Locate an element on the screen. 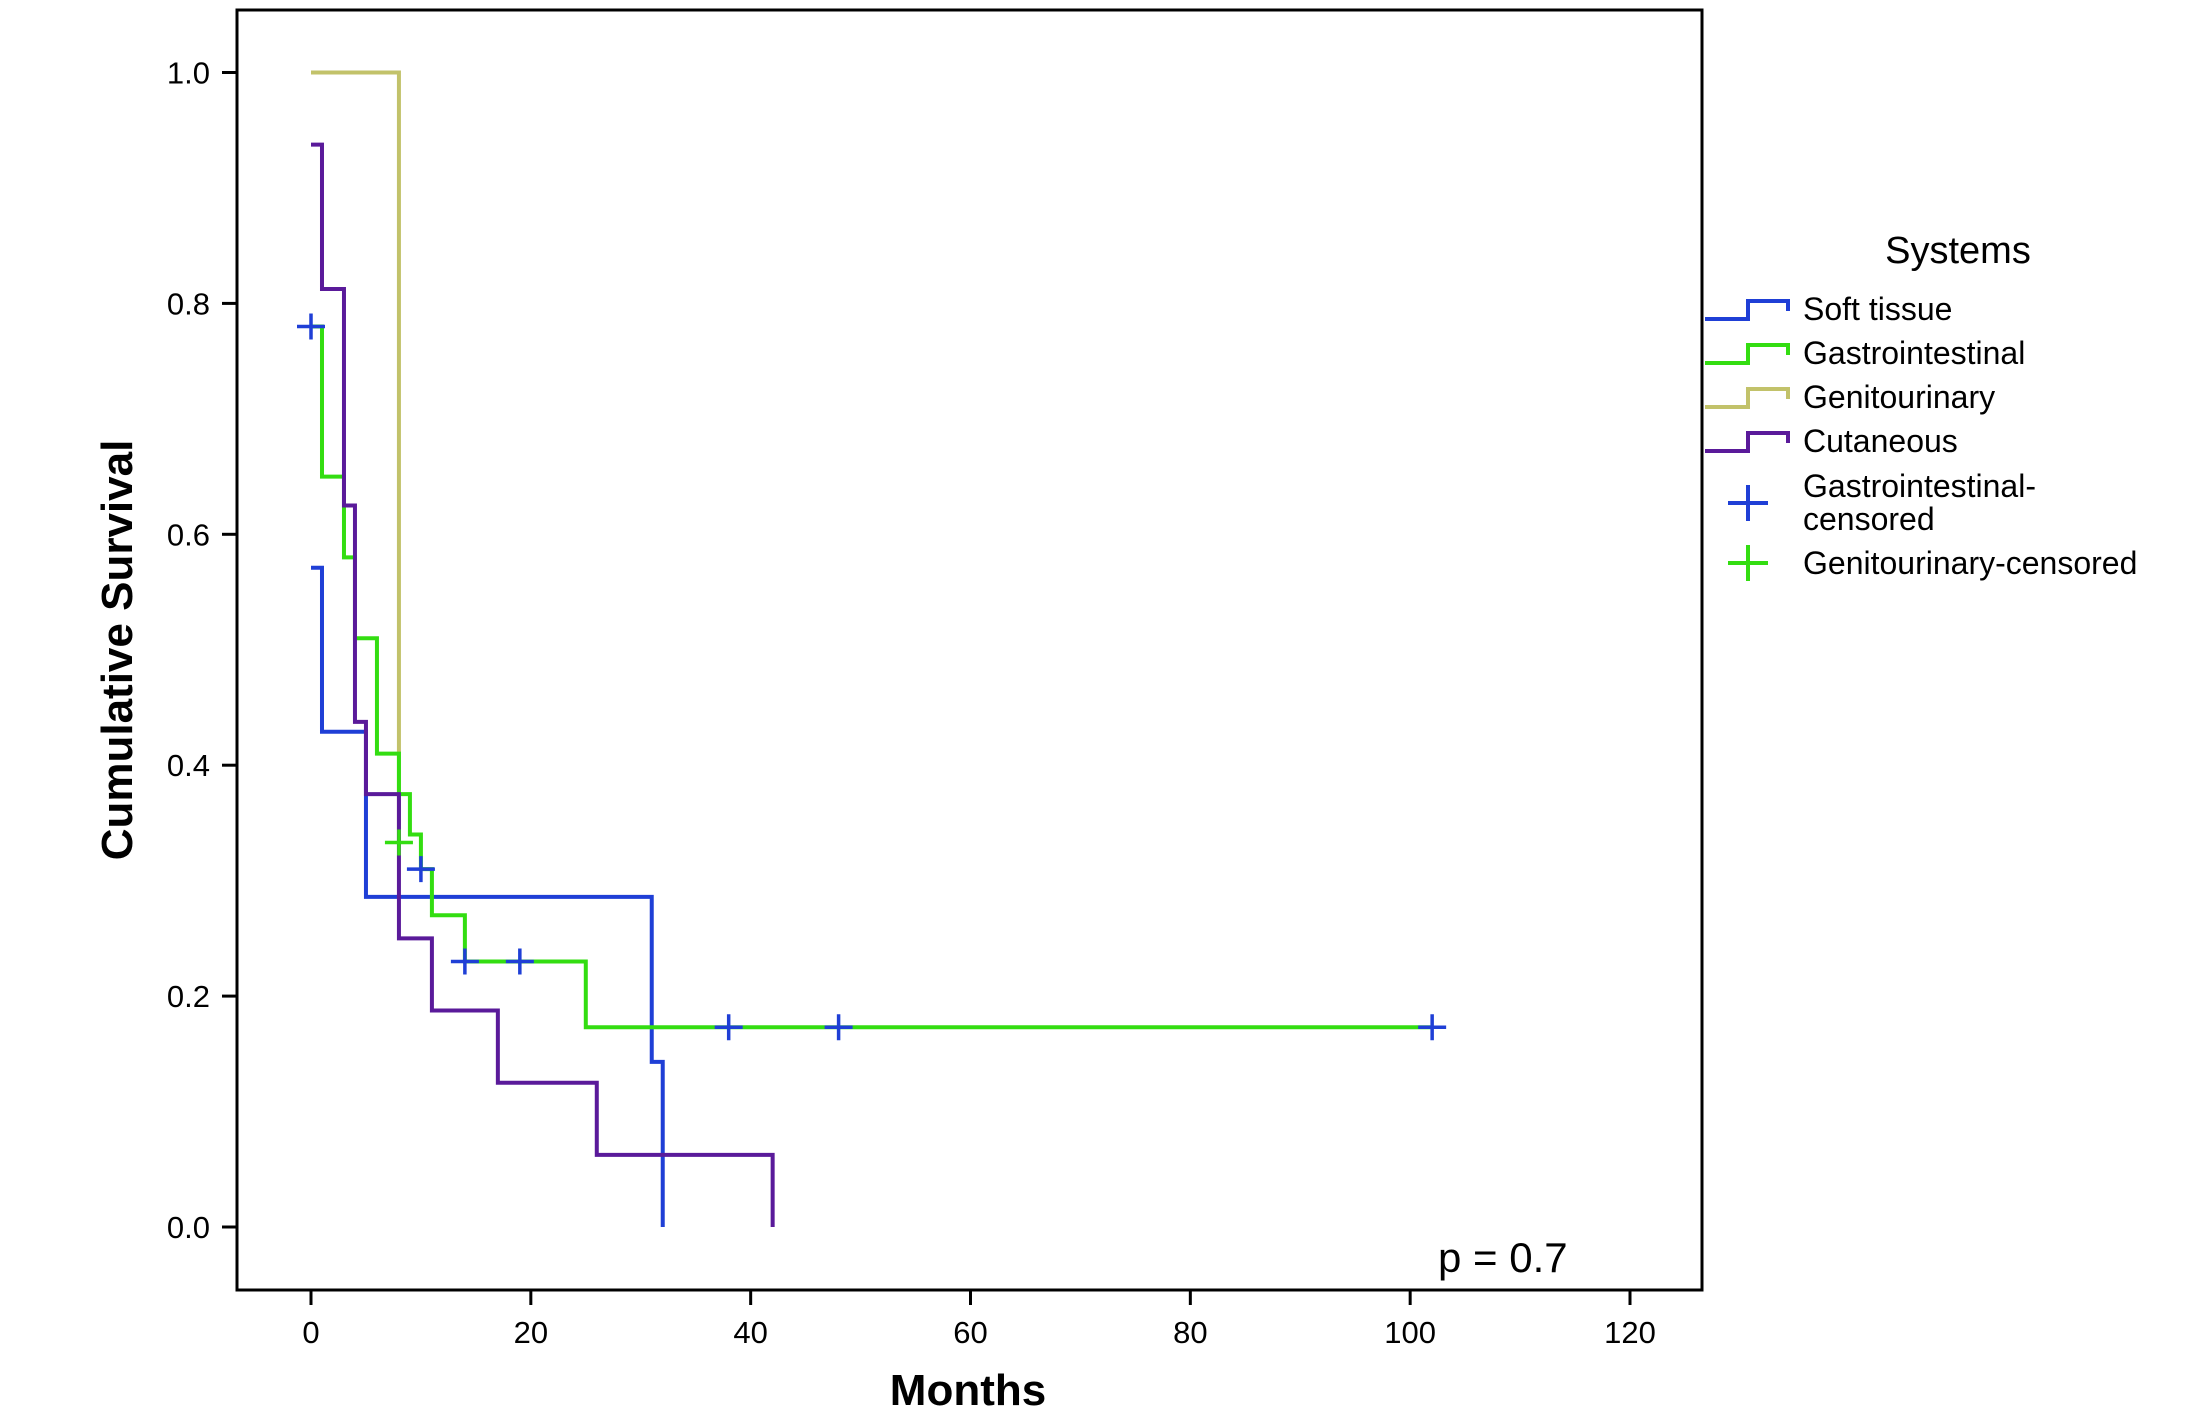 Image resolution: width=2207 pixels, height=1407 pixels. y-tick-label: 0.2 is located at coordinates (188, 996).